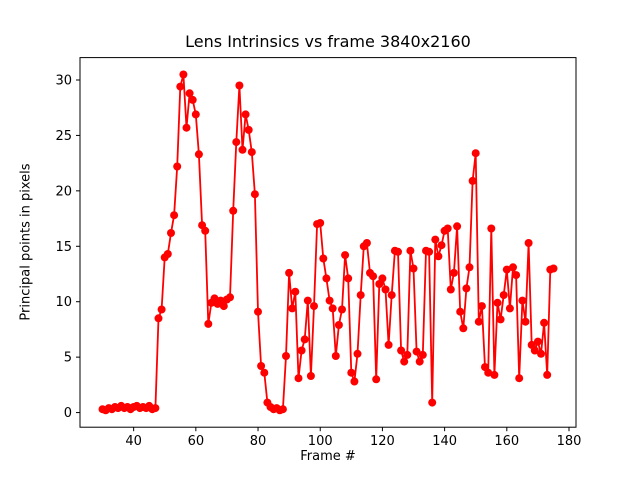  What do you see at coordinates (382, 441) in the screenshot?
I see `x-tick-label: 120` at bounding box center [382, 441].